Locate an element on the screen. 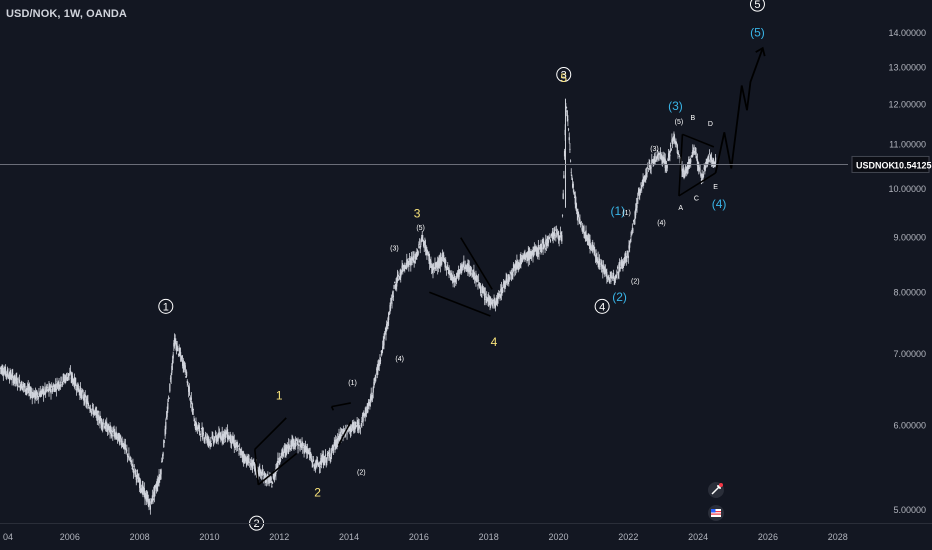 Image resolution: width=932 pixels, height=550 pixels. cyan-wave-label: (4) is located at coordinates (719, 204).